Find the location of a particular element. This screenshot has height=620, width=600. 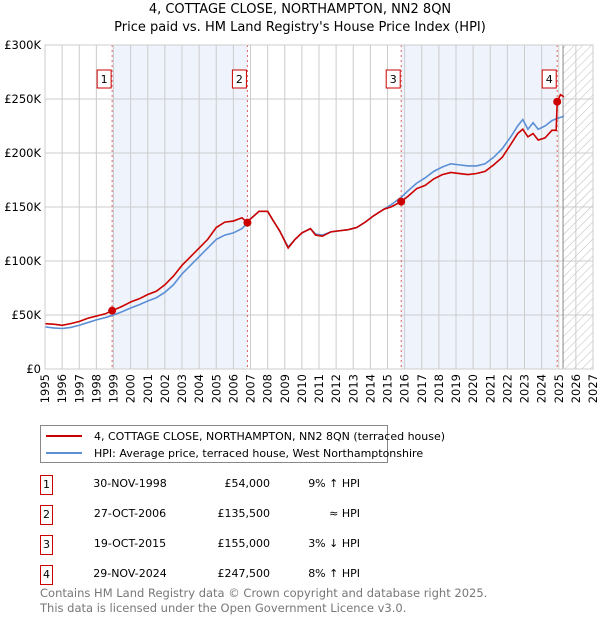

y-tick-label: £200K is located at coordinates (22, 153).